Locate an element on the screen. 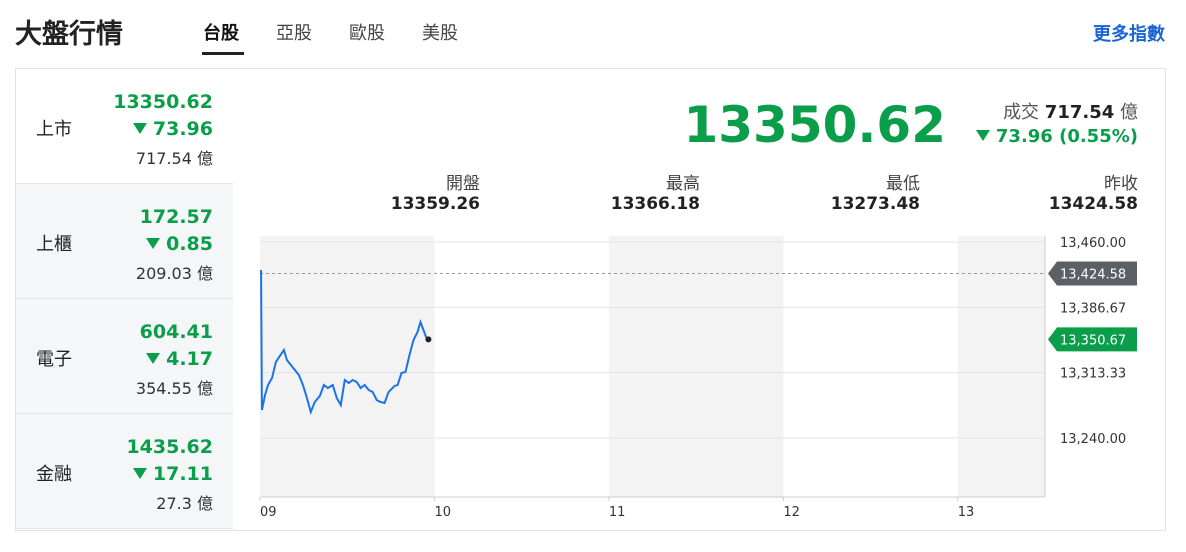  turnover-label: 成交 is located at coordinates (1021, 112).